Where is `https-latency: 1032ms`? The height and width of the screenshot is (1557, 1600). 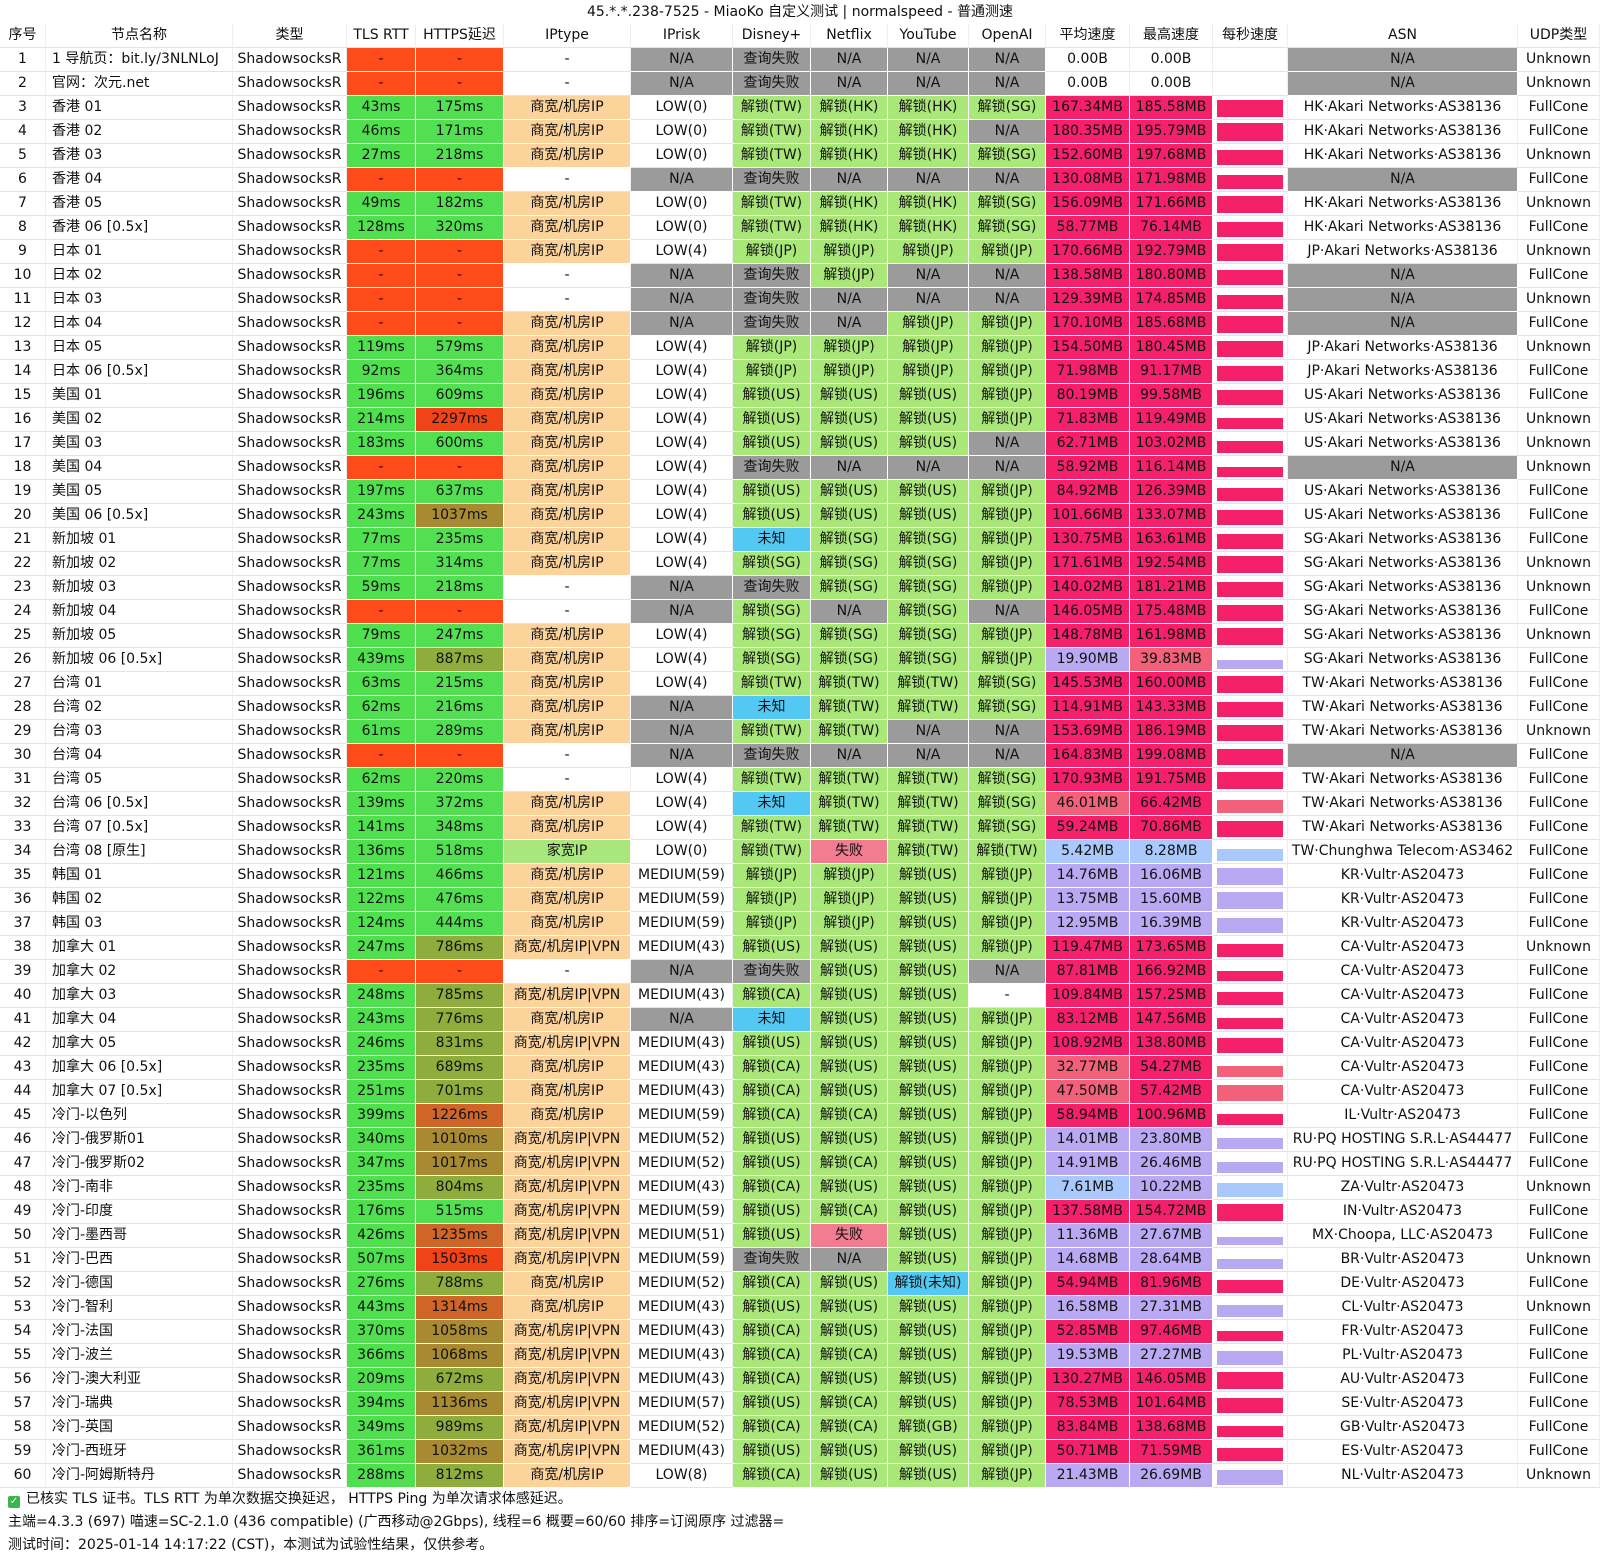 https-latency: 1032ms is located at coordinates (460, 1452).